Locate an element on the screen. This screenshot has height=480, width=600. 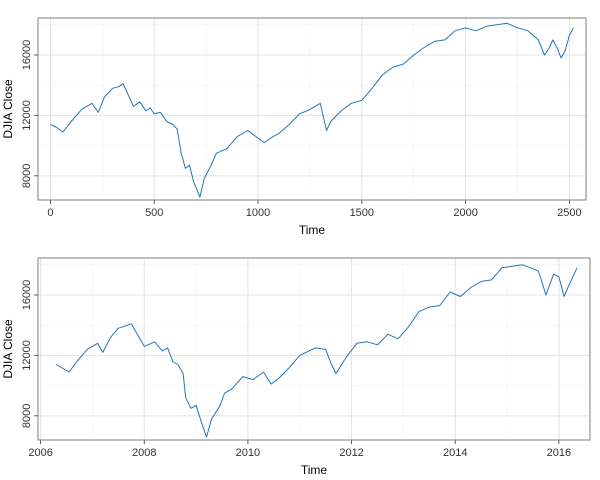
x-tick-label: 2500 is located at coordinates (569, 213).